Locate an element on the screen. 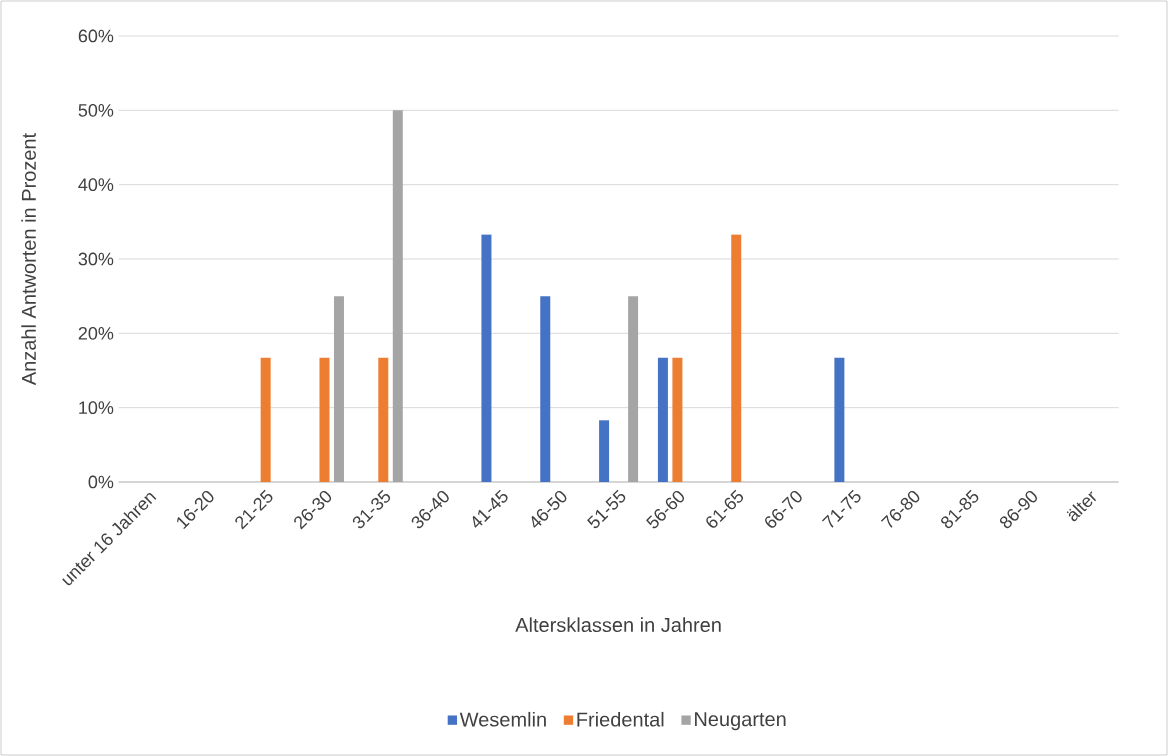  y-tick-label: 50% is located at coordinates (96, 110).